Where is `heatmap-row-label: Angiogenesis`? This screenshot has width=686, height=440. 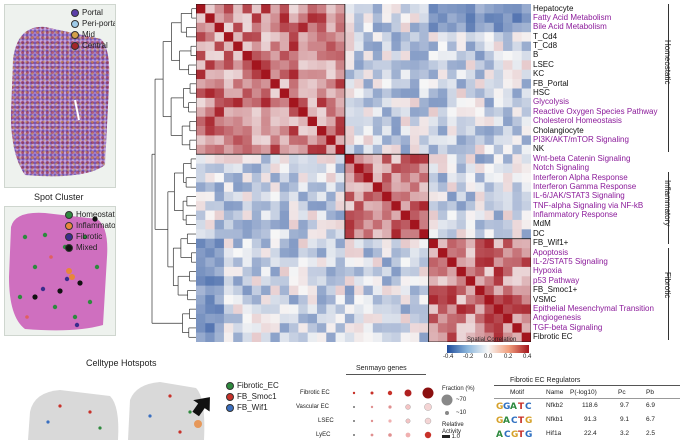 heatmap-row-label: Angiogenesis is located at coordinates (557, 318).